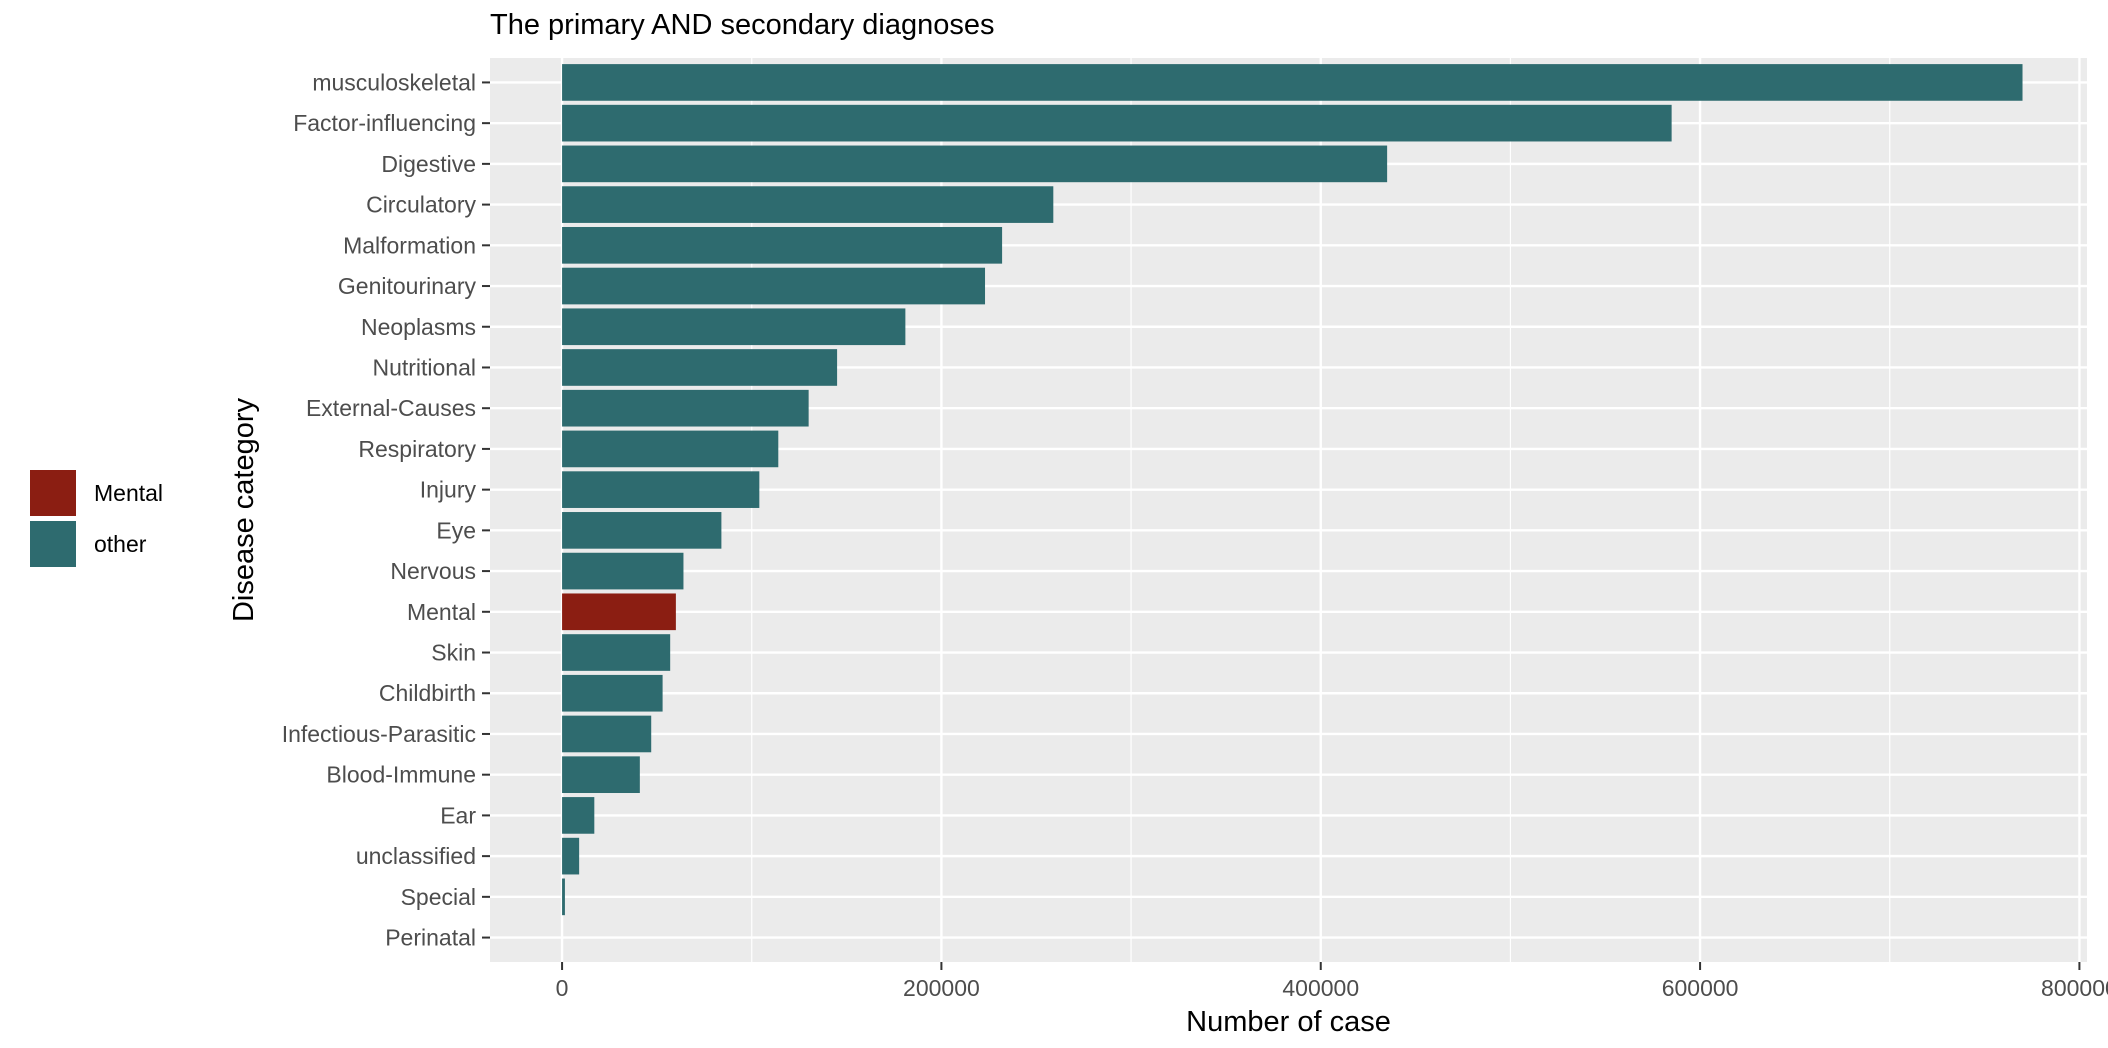  What do you see at coordinates (456, 530) in the screenshot?
I see `y-tick-label: Eye` at bounding box center [456, 530].